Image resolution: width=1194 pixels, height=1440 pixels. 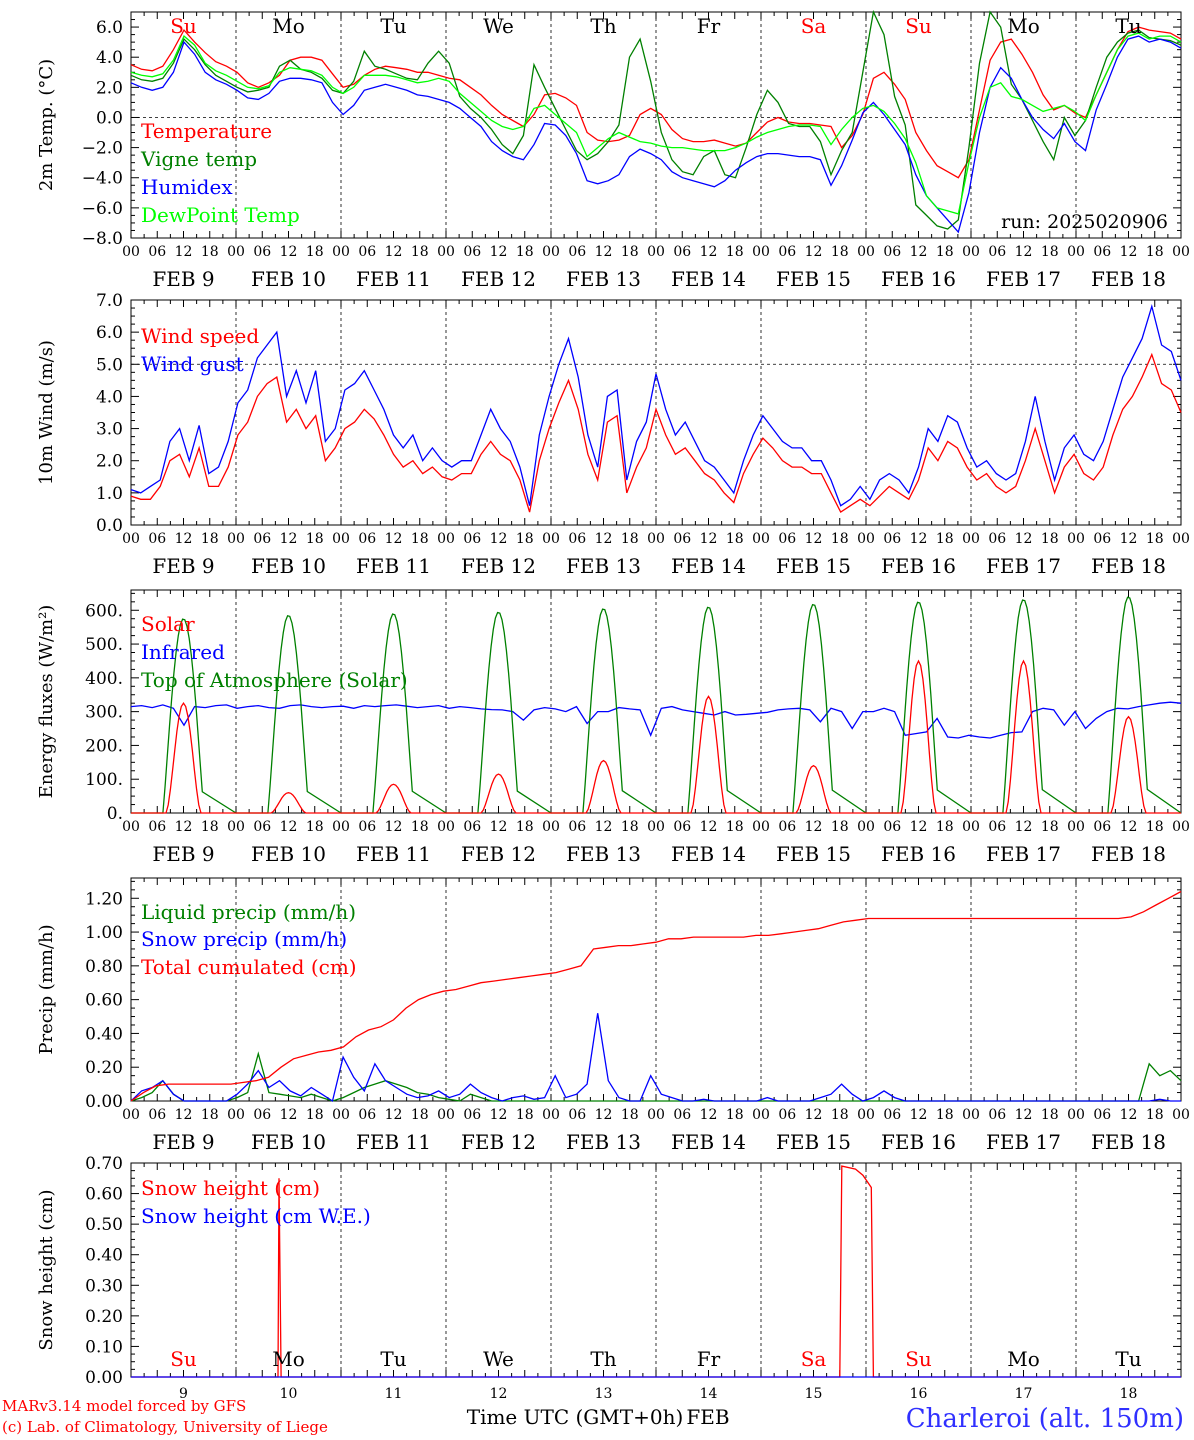 What do you see at coordinates (918, 279) in the screenshot?
I see `date-label: FEB 16` at bounding box center [918, 279].